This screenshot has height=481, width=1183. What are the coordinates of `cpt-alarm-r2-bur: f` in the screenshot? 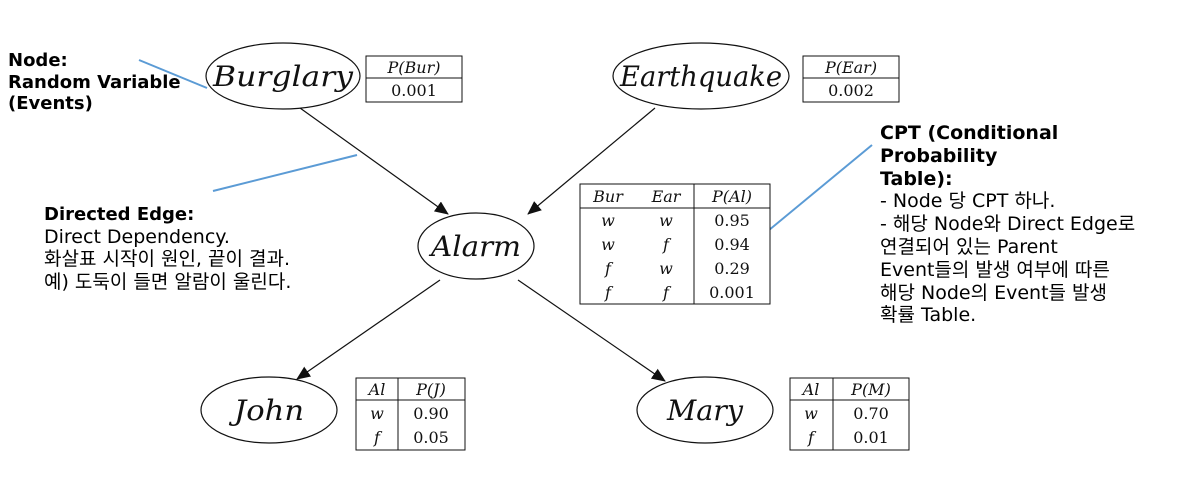 It's located at (609, 268).